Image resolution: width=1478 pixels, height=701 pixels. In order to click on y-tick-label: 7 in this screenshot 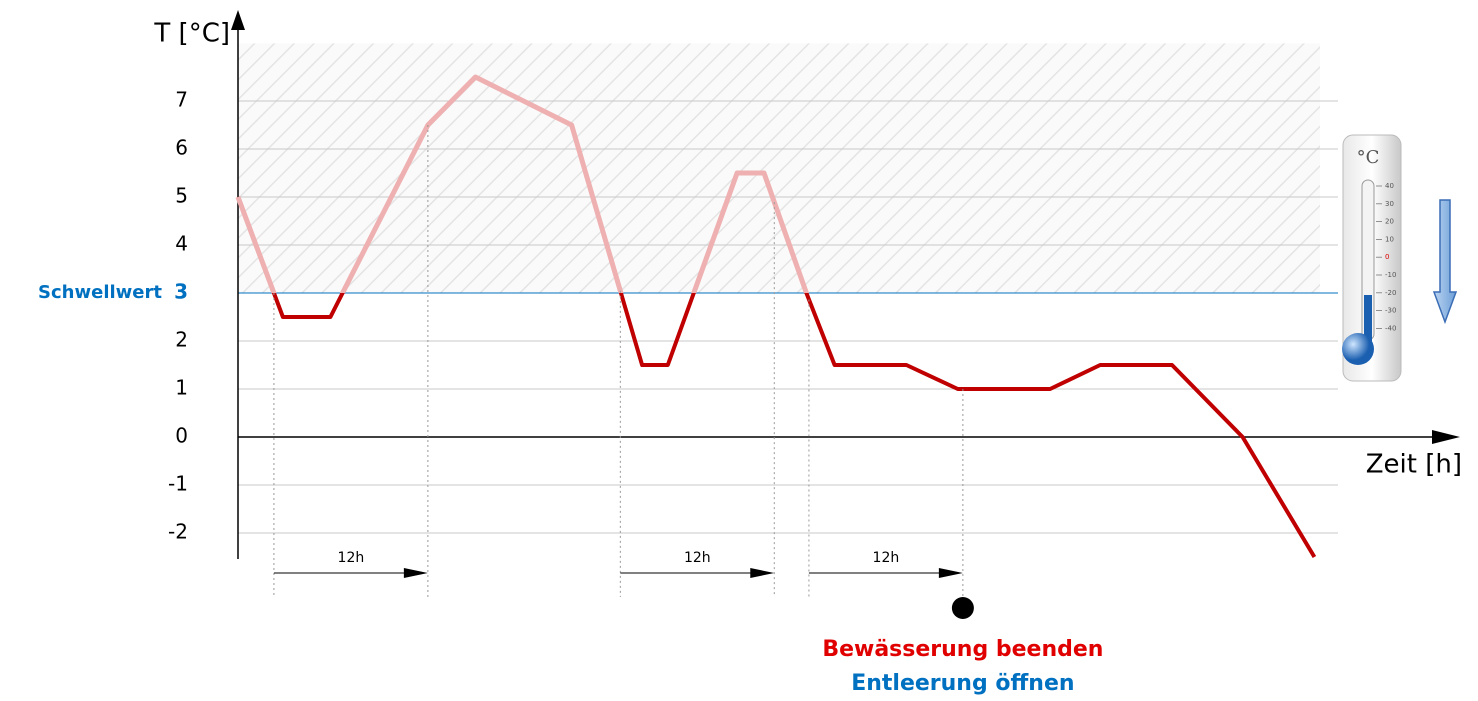, I will do `click(181, 100)`.